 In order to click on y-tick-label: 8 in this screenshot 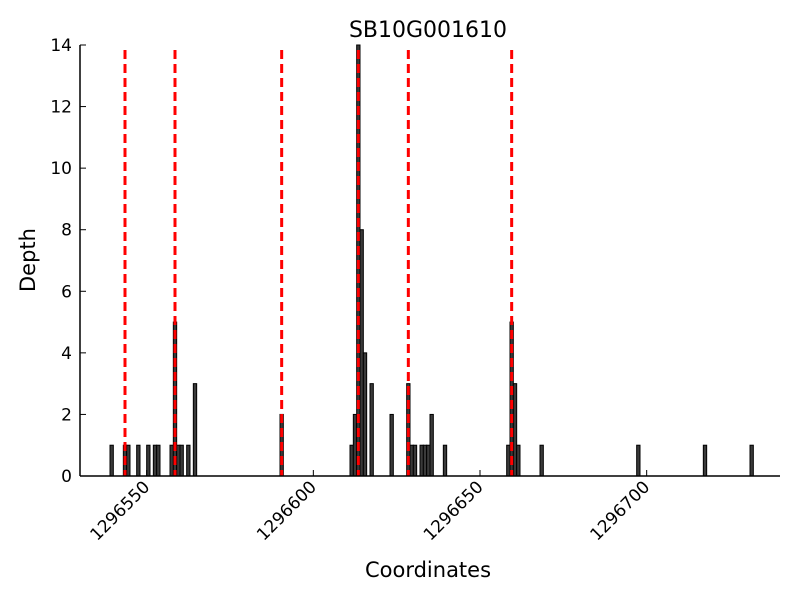, I will do `click(66, 231)`.